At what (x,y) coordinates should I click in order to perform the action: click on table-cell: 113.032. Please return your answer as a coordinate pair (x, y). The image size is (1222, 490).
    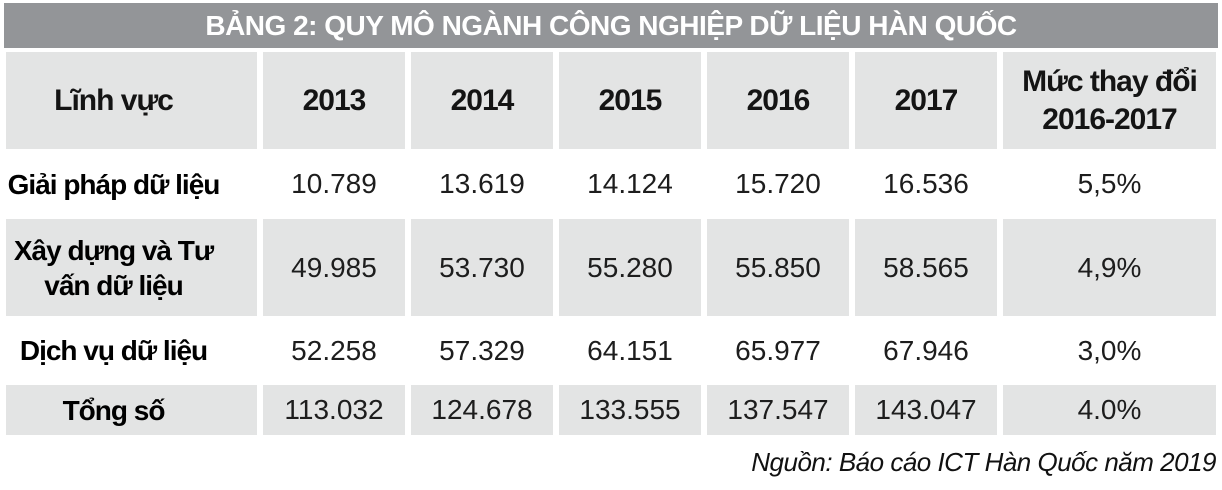
    Looking at the image, I should click on (334, 410).